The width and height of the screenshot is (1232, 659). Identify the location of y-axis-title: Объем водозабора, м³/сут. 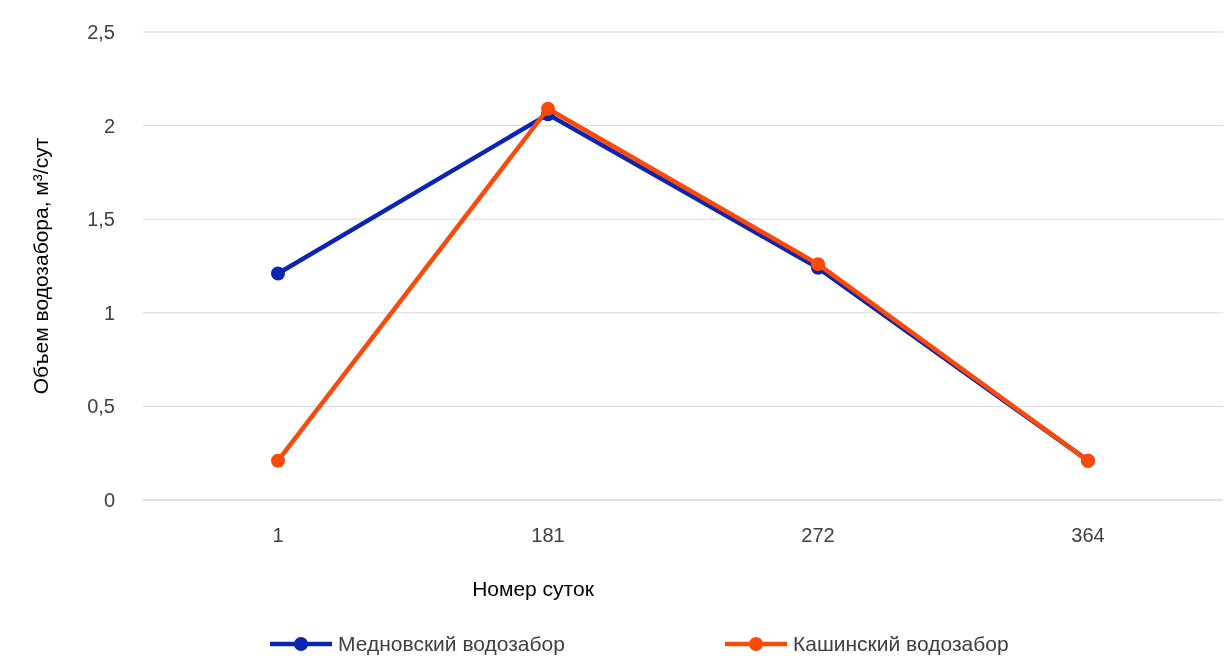
(40, 266).